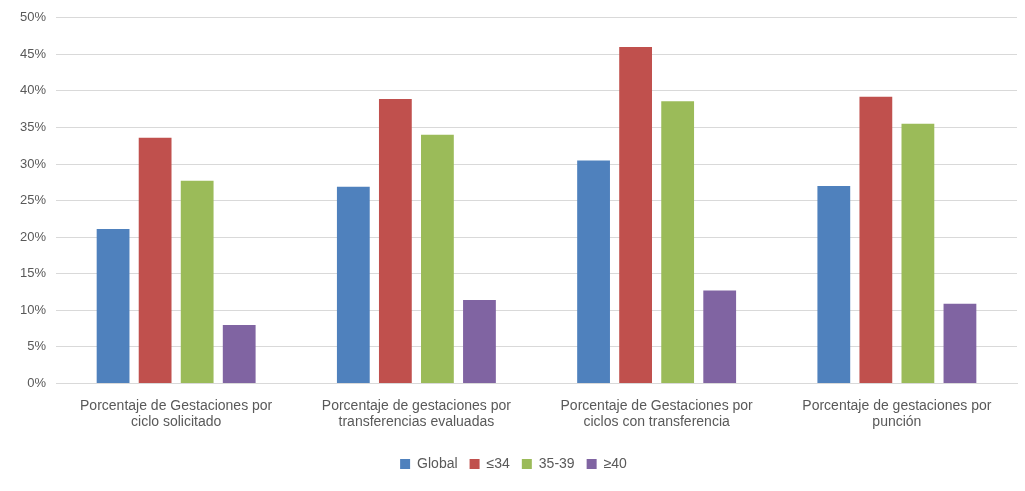  What do you see at coordinates (33, 127) in the screenshot?
I see `y-tick-label: 35%` at bounding box center [33, 127].